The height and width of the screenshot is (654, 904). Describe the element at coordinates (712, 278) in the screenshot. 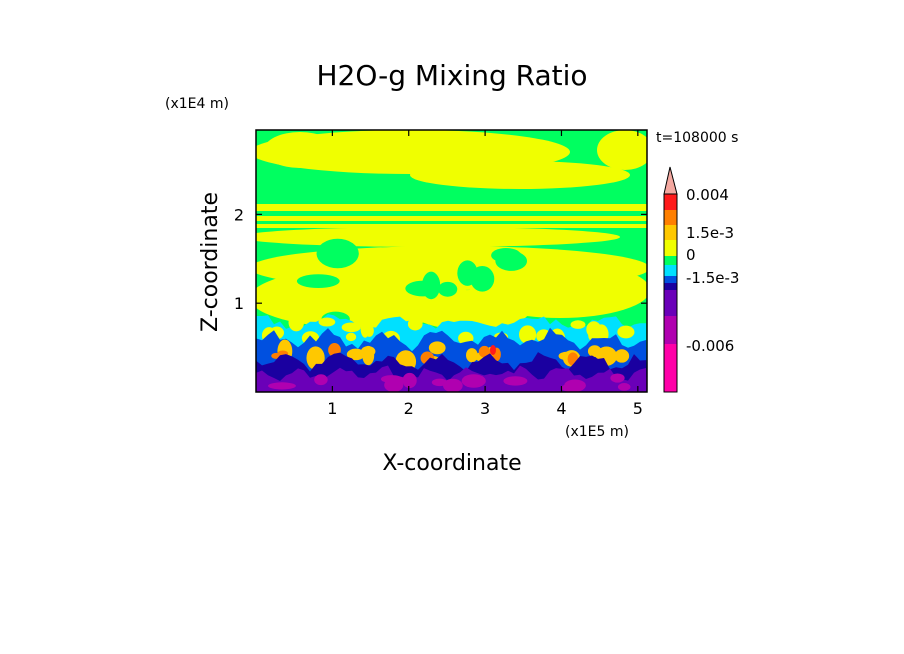

I see `colorbar-label: -1.5e-3` at that location.